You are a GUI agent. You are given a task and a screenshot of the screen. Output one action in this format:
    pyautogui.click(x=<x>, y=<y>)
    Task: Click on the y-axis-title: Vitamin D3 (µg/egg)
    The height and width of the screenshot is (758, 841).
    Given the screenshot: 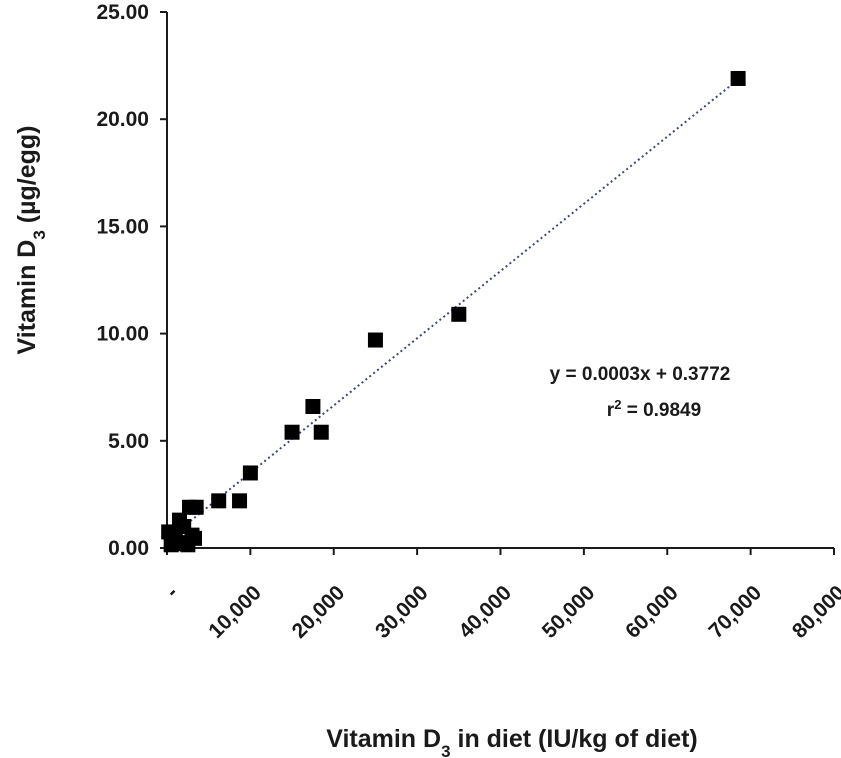 What is the action you would take?
    pyautogui.click(x=31, y=240)
    